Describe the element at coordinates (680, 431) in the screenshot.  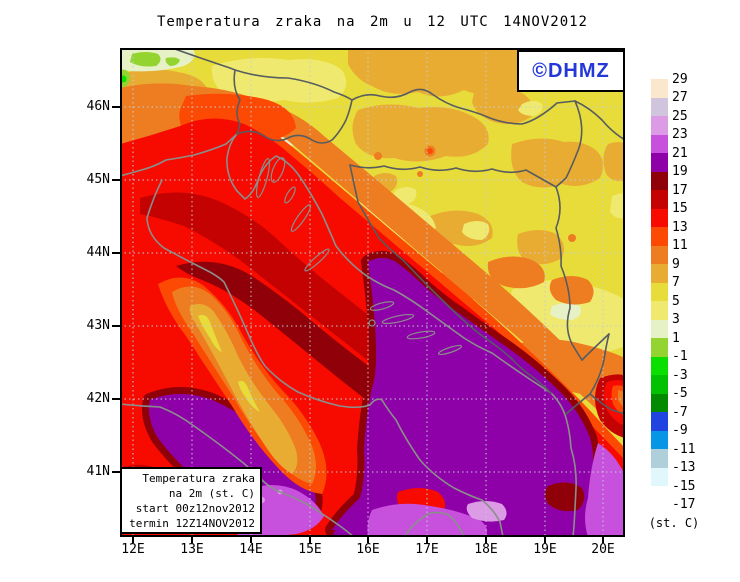
I see `colorbar-tick--9: -9` at that location.